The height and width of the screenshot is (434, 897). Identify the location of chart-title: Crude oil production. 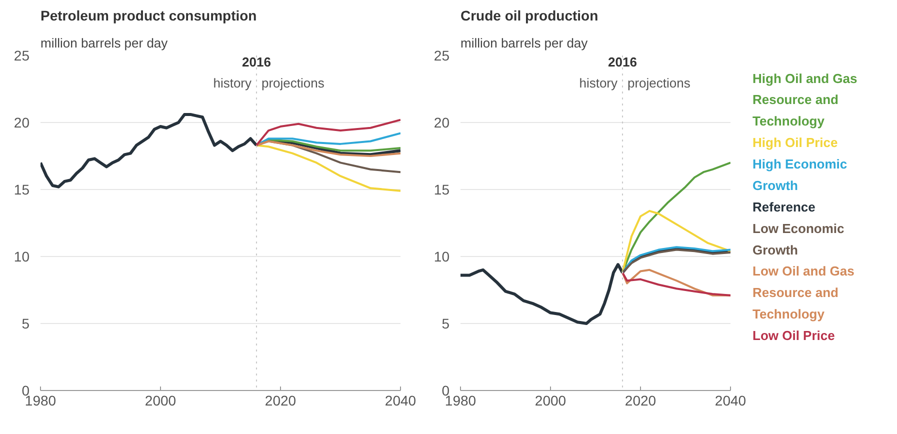
(529, 16).